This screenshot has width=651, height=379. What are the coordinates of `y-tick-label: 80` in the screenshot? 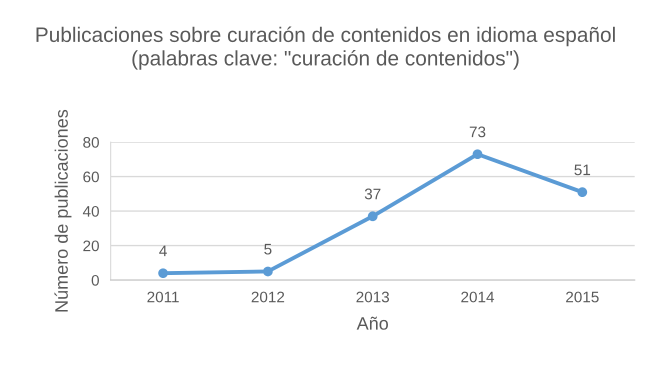 It's located at (91, 142).